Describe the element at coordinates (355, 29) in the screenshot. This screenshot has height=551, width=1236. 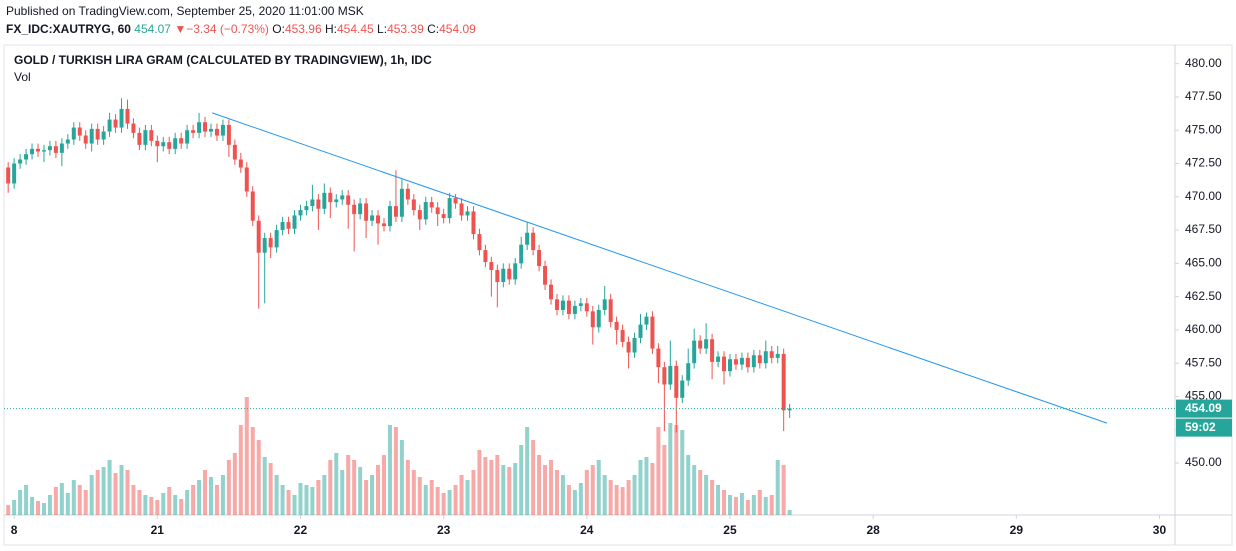
I see `high: 454.45` at that location.